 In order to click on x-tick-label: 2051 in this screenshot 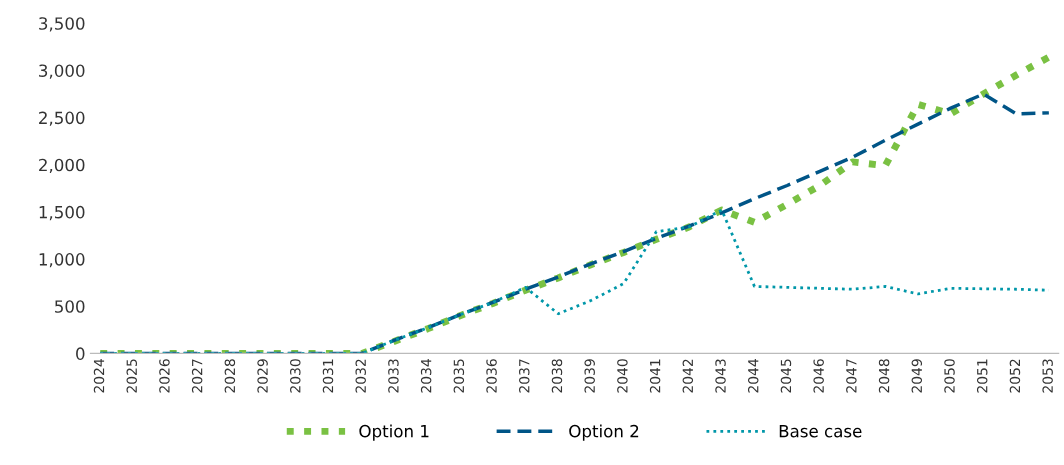, I will do `click(982, 376)`.